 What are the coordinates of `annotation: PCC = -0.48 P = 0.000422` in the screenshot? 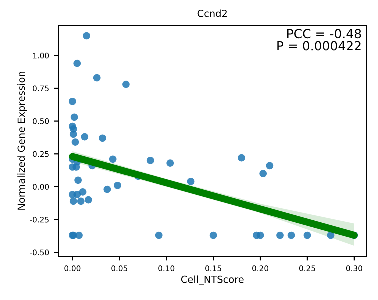 It's located at (320, 40).